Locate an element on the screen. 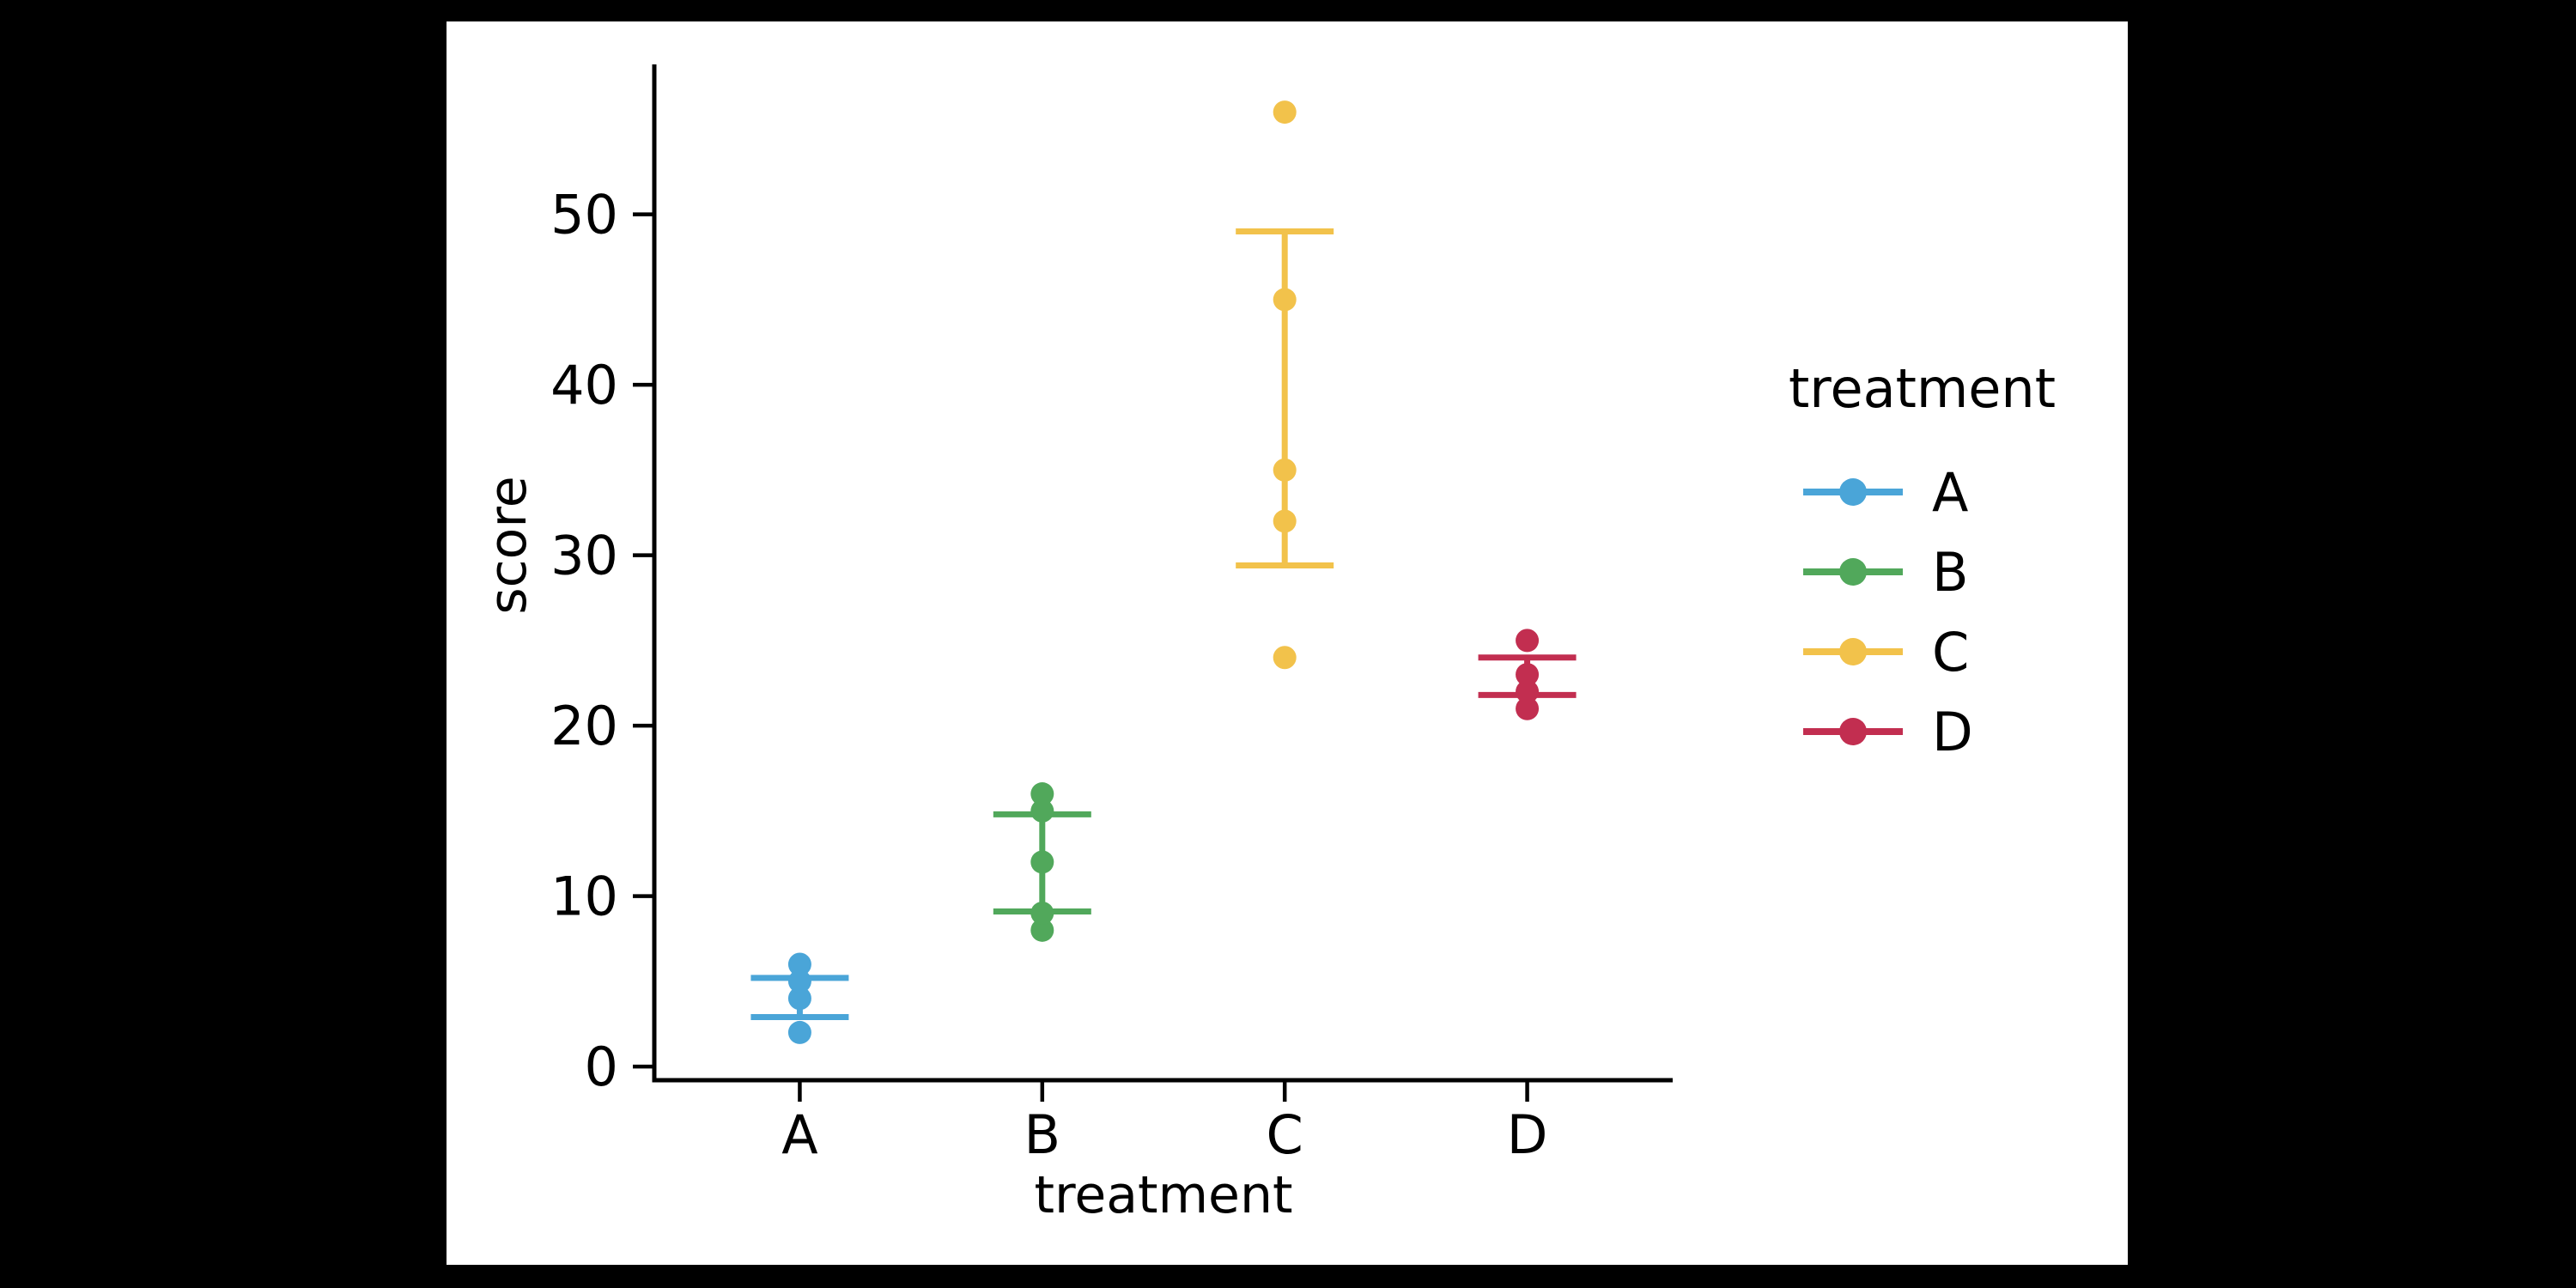  y-tick-label: 40 is located at coordinates (584, 385).